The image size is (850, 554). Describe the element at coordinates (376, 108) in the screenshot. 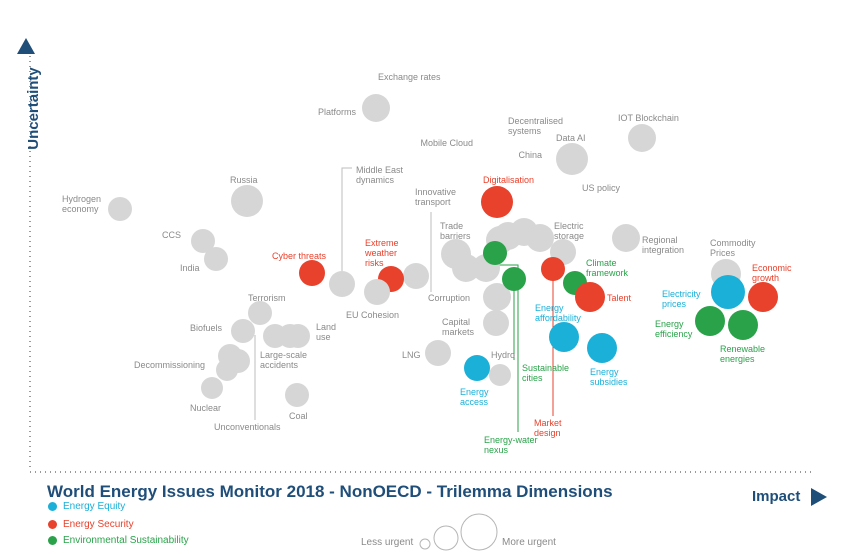

I see `bubble-exchange-rates` at that location.